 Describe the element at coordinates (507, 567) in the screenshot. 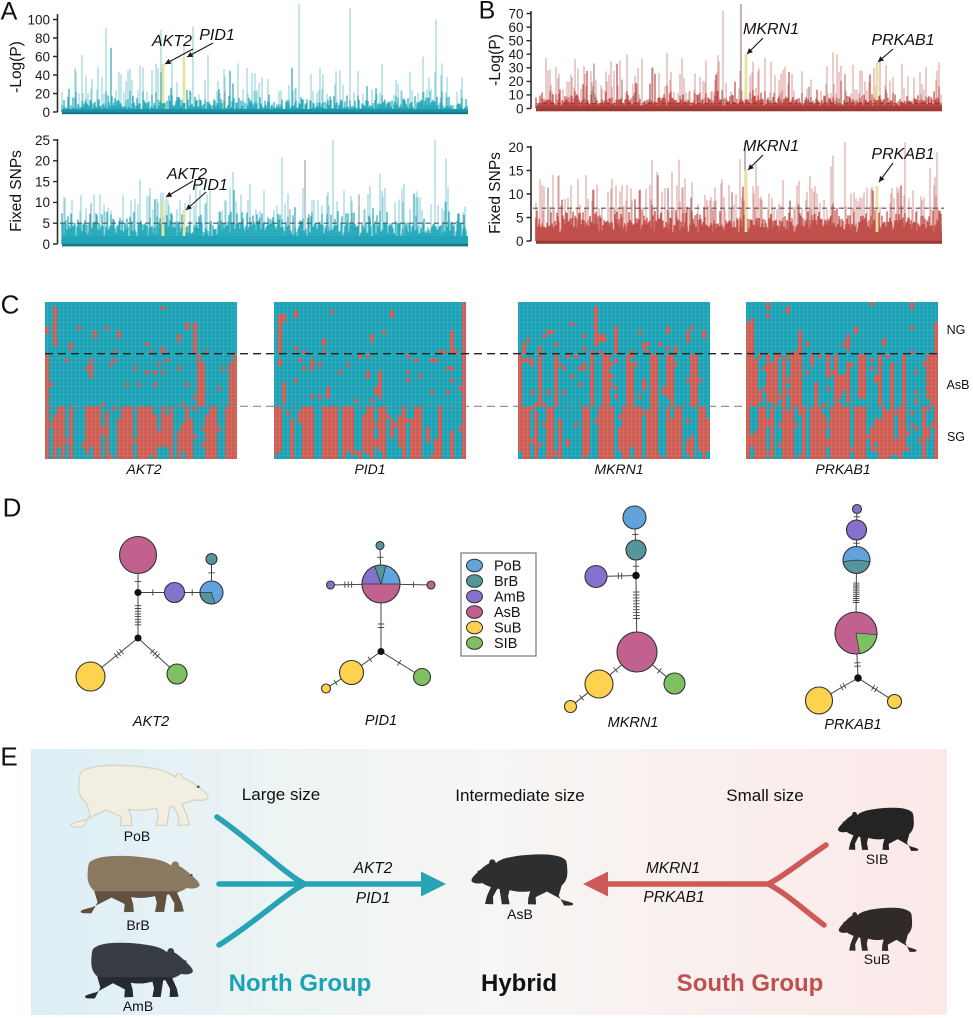

I see `svg-text: PoB` at that location.